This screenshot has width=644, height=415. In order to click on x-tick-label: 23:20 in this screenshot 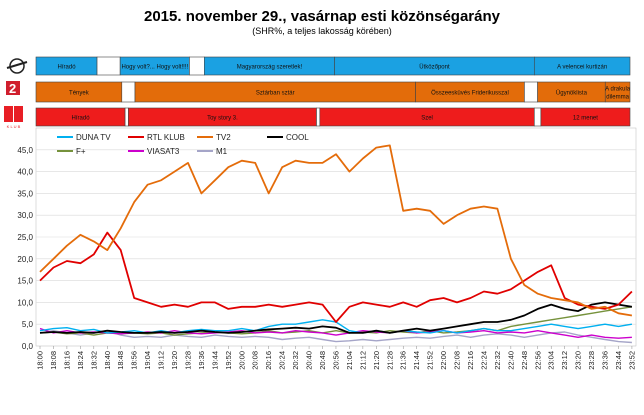, I will do `click(578, 360)`.